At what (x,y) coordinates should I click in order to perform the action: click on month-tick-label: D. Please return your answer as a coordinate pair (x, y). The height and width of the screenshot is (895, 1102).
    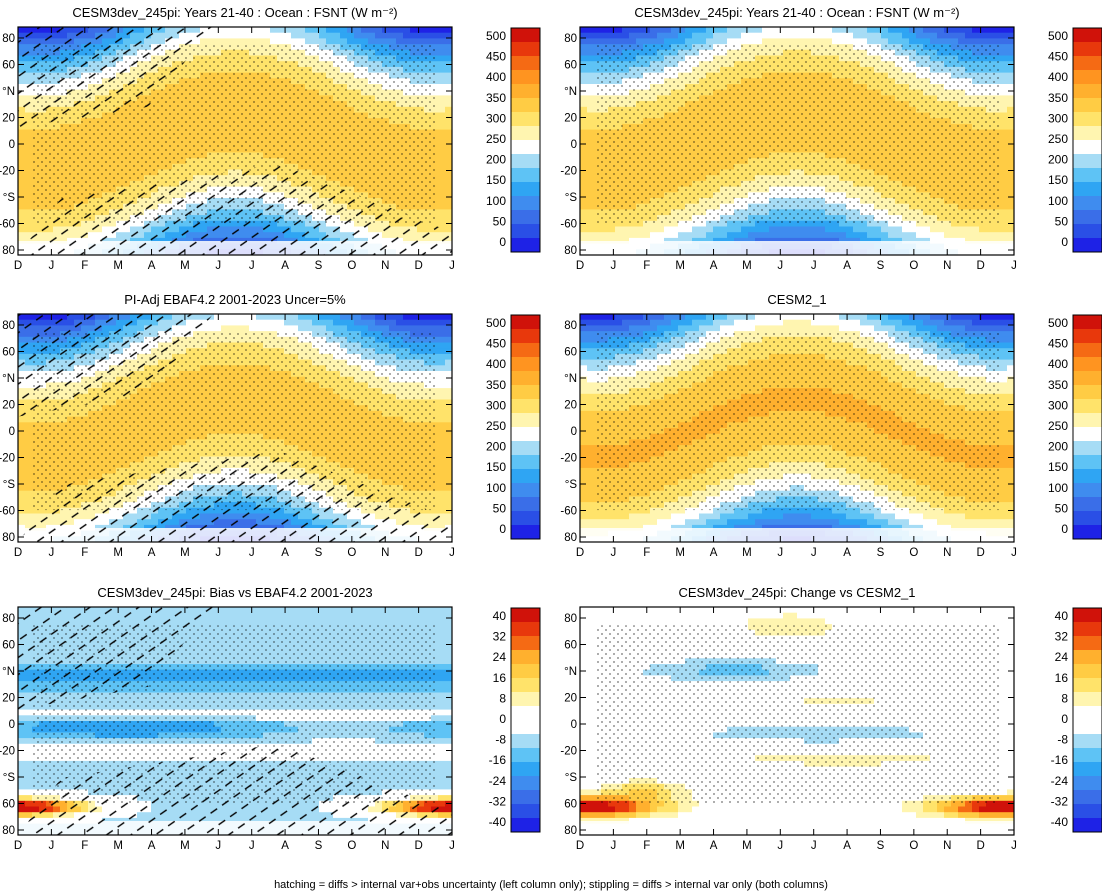
    Looking at the image, I should click on (418, 266).